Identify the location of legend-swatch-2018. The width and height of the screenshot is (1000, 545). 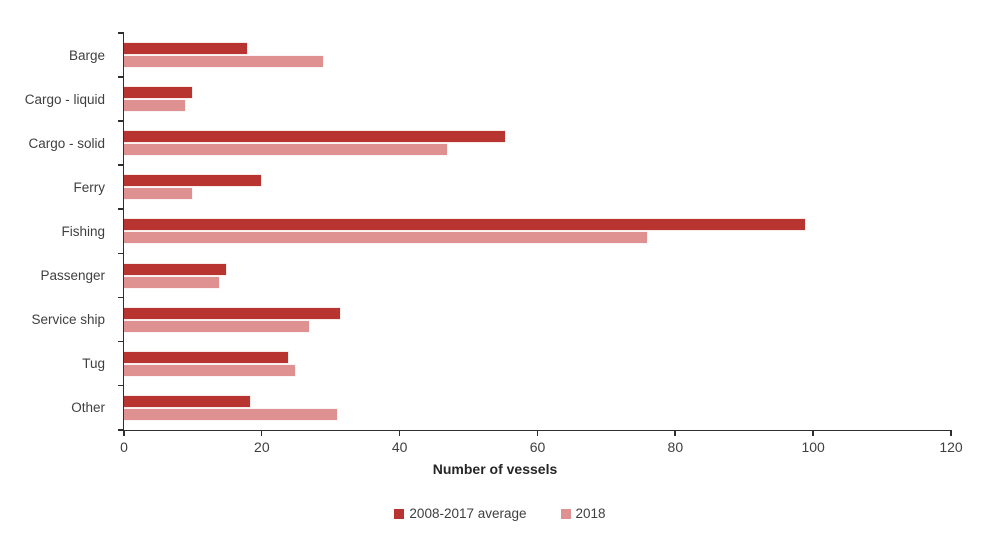
(565, 513).